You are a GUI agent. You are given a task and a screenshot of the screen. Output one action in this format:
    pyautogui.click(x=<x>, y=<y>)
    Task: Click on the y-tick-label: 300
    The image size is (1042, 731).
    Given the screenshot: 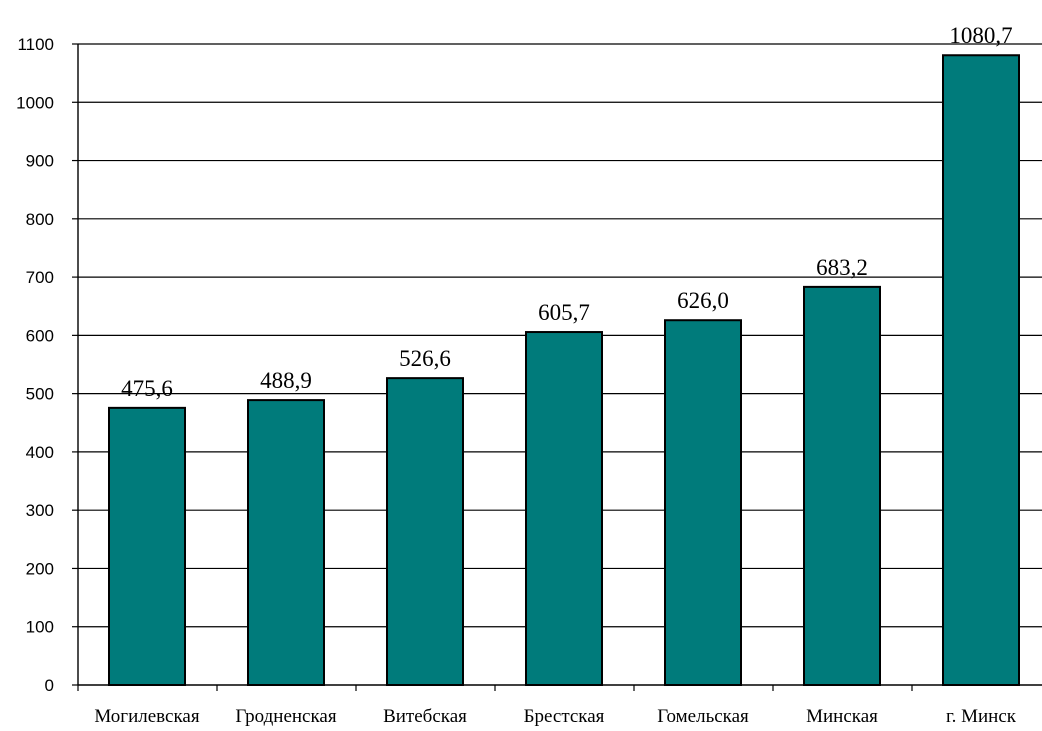 What is the action you would take?
    pyautogui.click(x=40, y=510)
    